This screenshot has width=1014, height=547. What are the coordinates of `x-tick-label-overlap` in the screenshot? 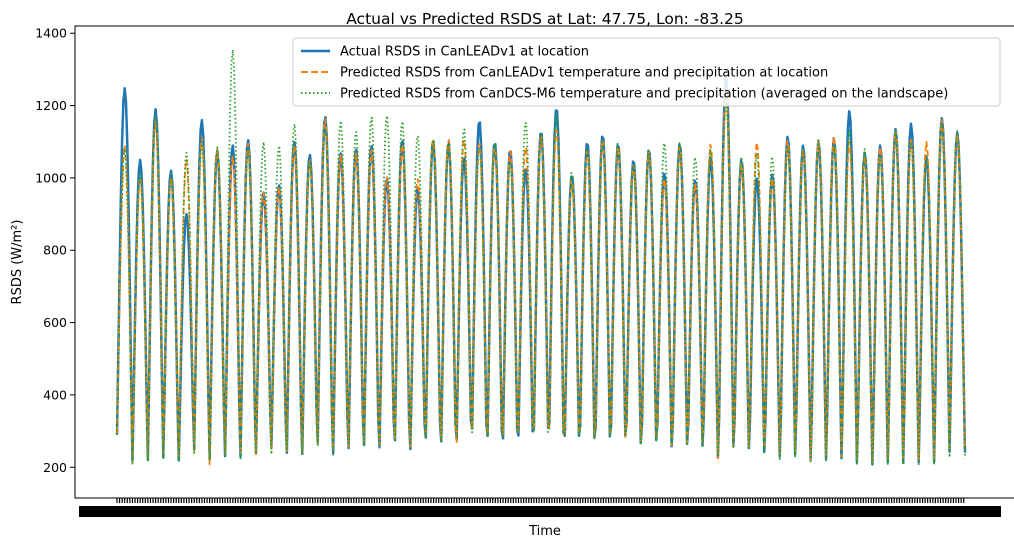 It's located at (540, 511).